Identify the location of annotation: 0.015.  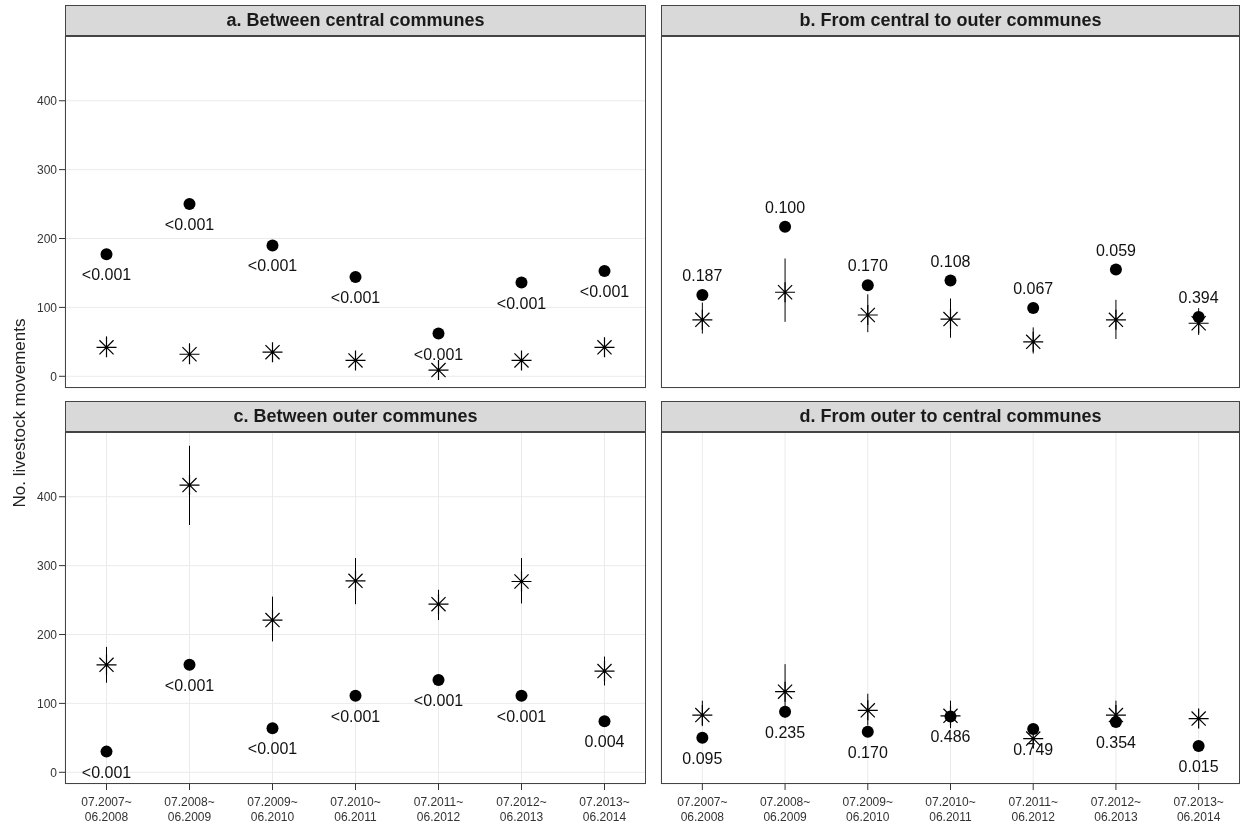
(1198, 767).